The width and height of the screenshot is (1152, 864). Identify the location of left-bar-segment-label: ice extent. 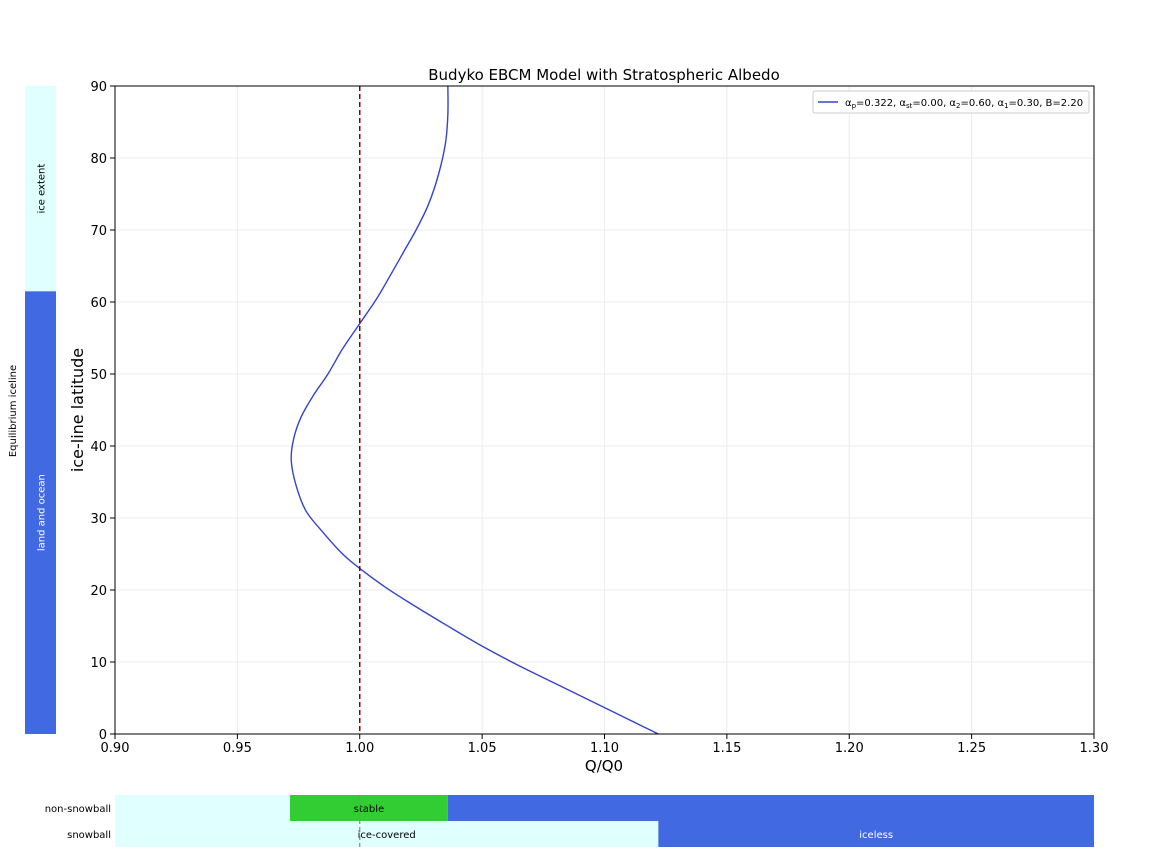
(42, 189).